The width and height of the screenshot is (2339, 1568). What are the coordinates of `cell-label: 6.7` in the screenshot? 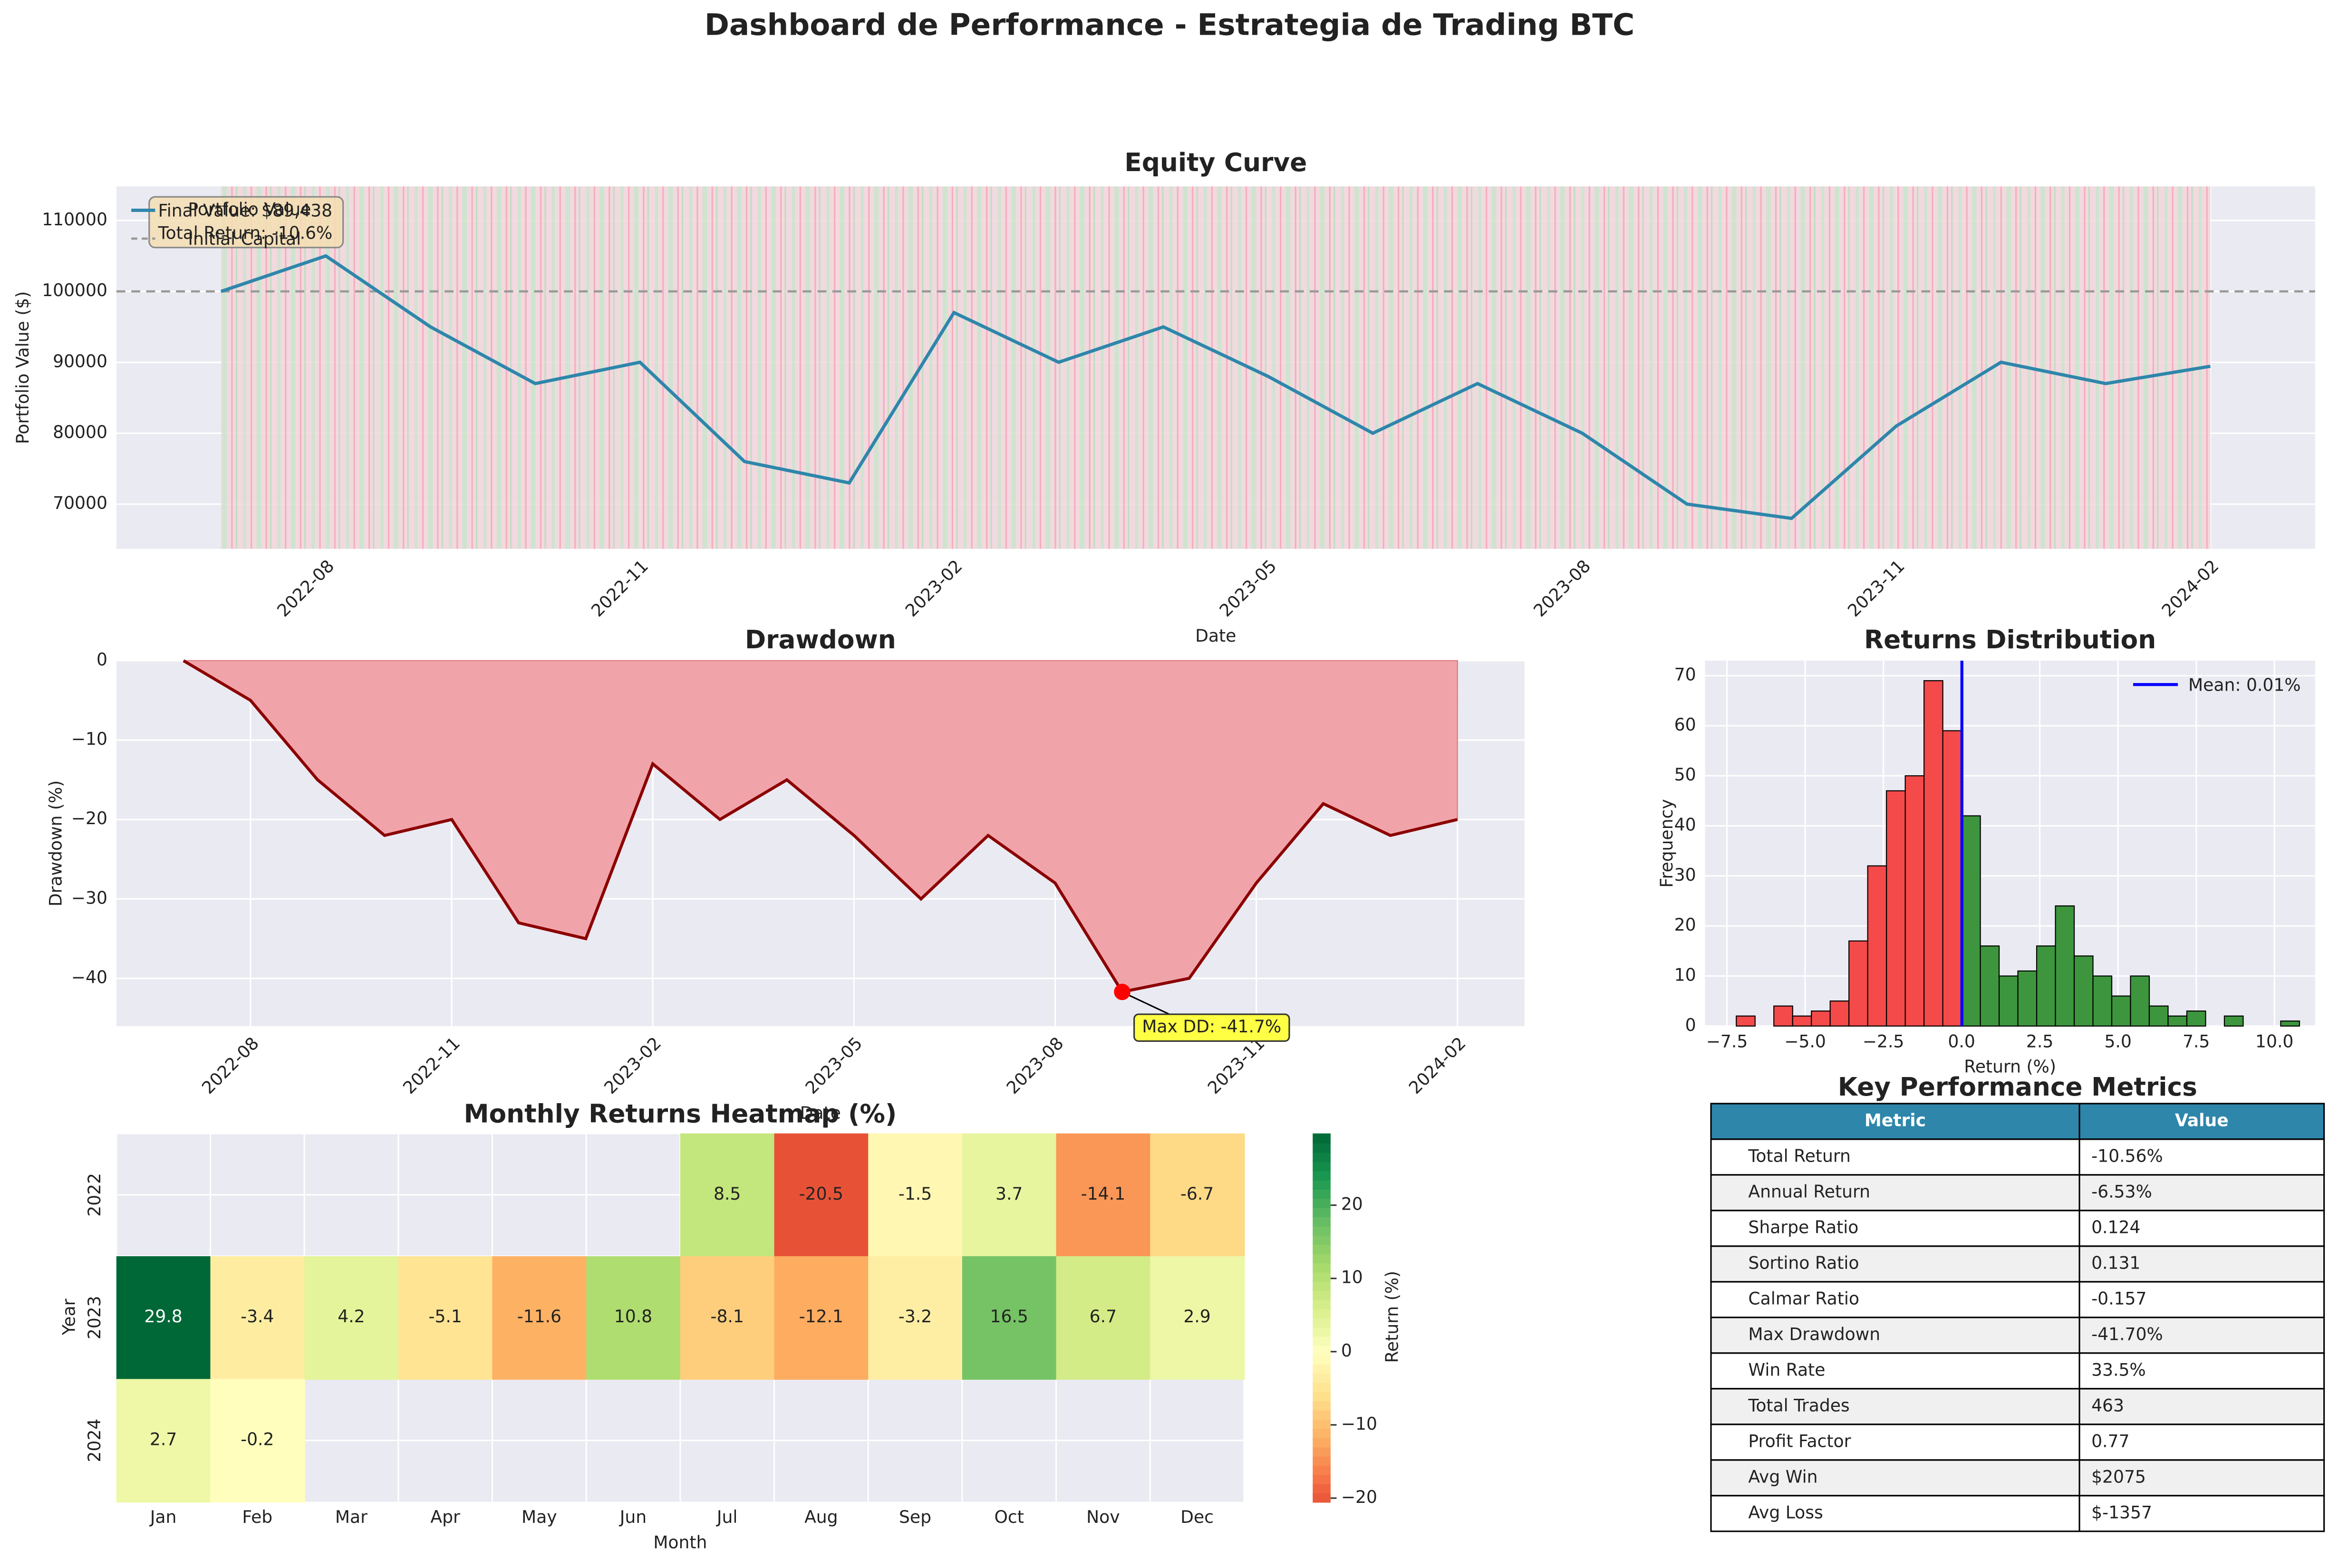 It's located at (1103, 1317).